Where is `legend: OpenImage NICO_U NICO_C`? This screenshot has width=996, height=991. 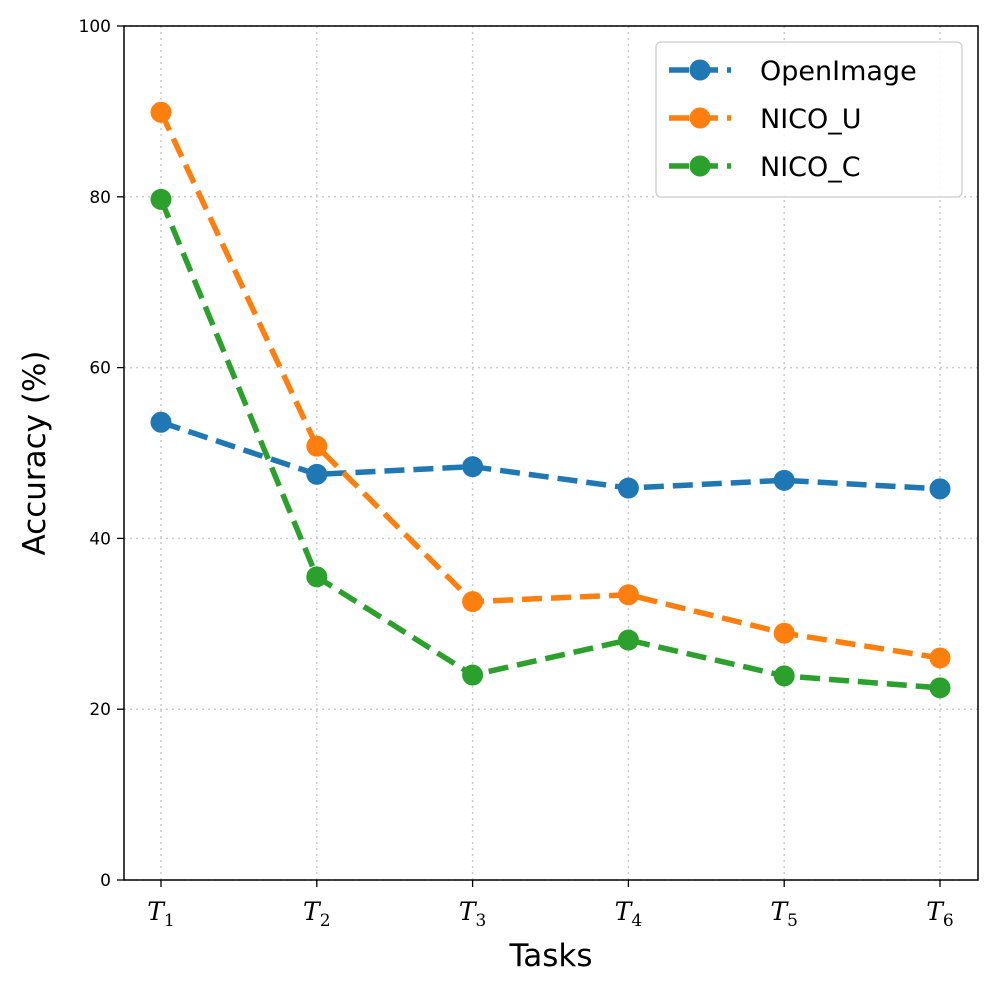
legend: OpenImage NICO_U NICO_C is located at coordinates (809, 119).